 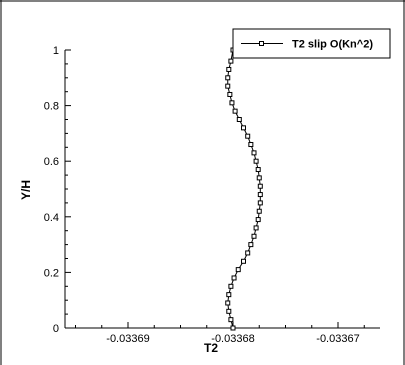 I want to click on legend: T2 slip O(Kn^2), so click(x=311, y=43).